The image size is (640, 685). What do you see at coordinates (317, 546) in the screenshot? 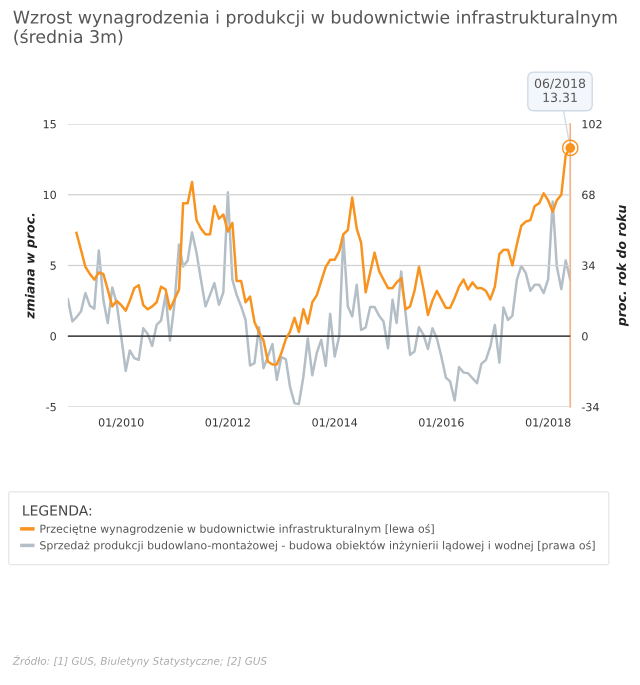
I see `legend-label: Sprzedaż produkcji budowlano-montażowej - budowa obiektów inżynierii lądowej i wodnej [prawa oś]` at bounding box center [317, 546].